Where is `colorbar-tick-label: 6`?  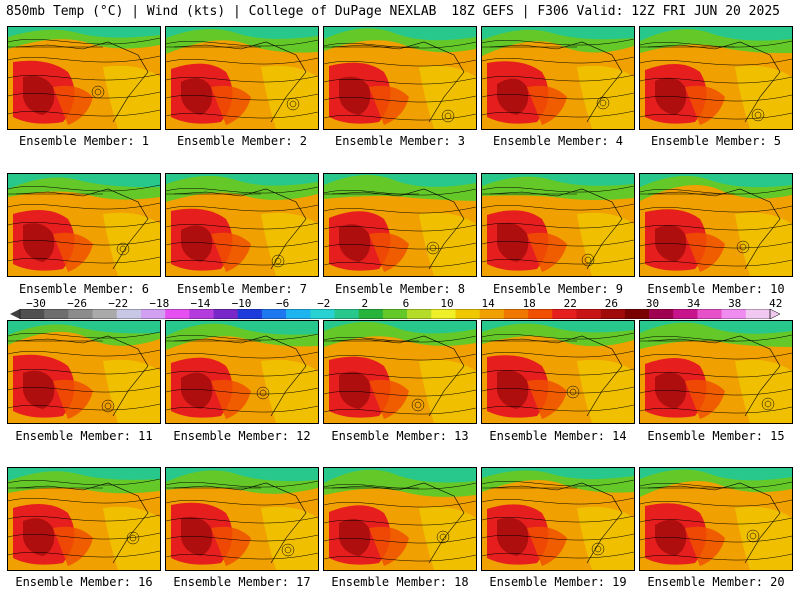 colorbar-tick-label: 6 is located at coordinates (406, 303).